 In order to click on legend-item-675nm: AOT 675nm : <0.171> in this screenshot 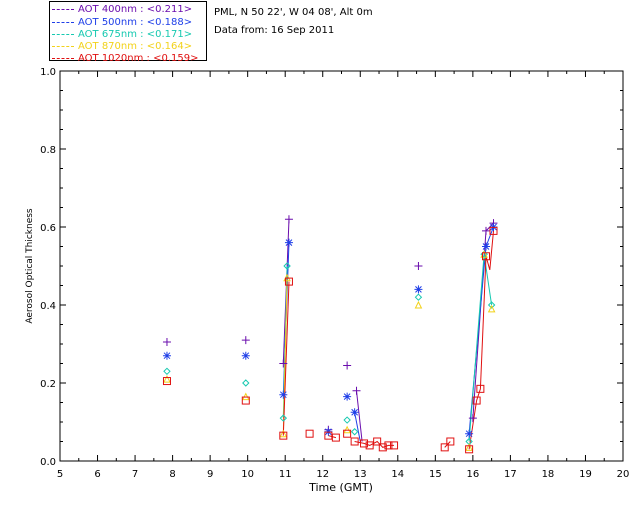, I will do `click(122, 34)`.